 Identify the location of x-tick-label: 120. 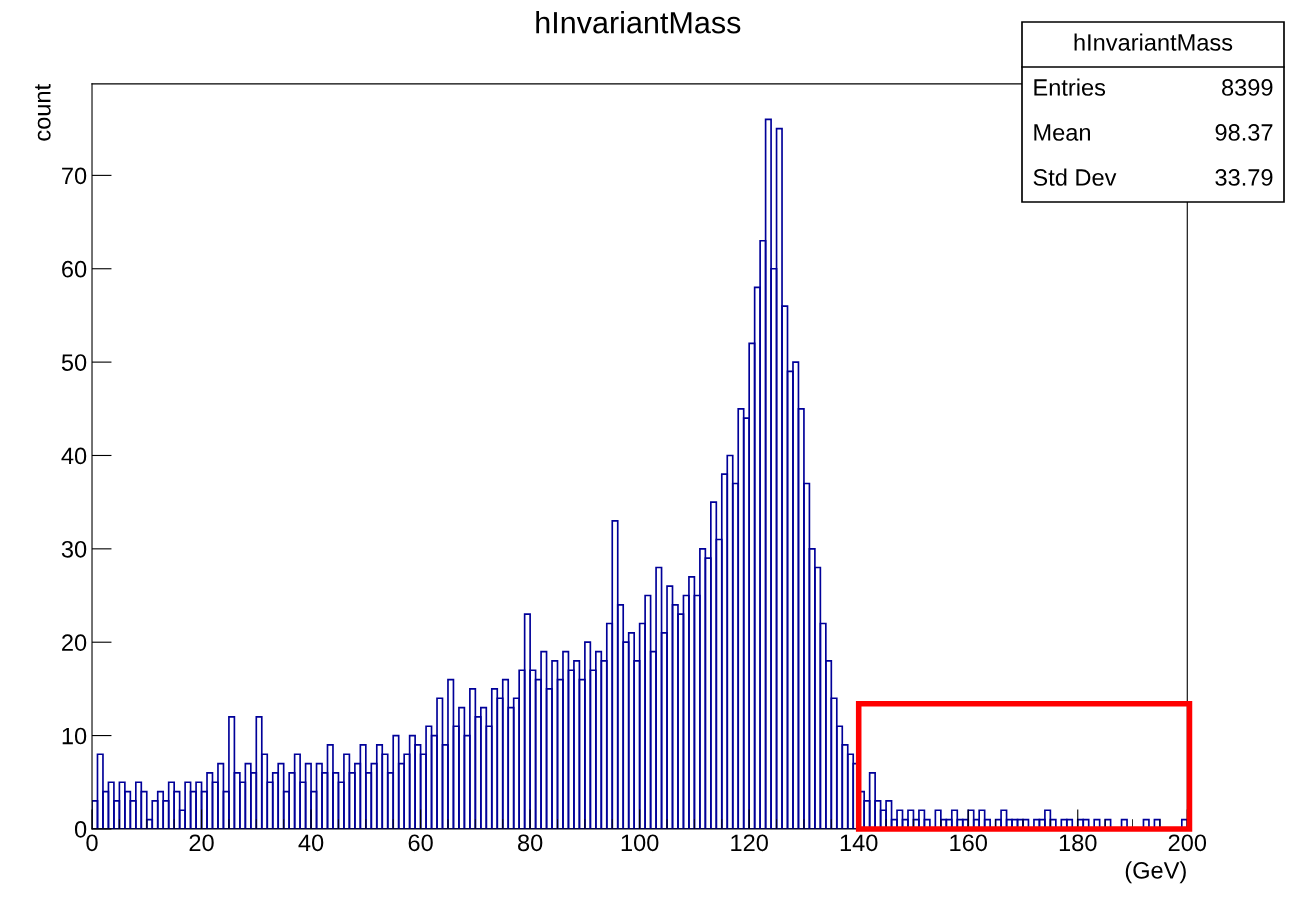
(749, 843).